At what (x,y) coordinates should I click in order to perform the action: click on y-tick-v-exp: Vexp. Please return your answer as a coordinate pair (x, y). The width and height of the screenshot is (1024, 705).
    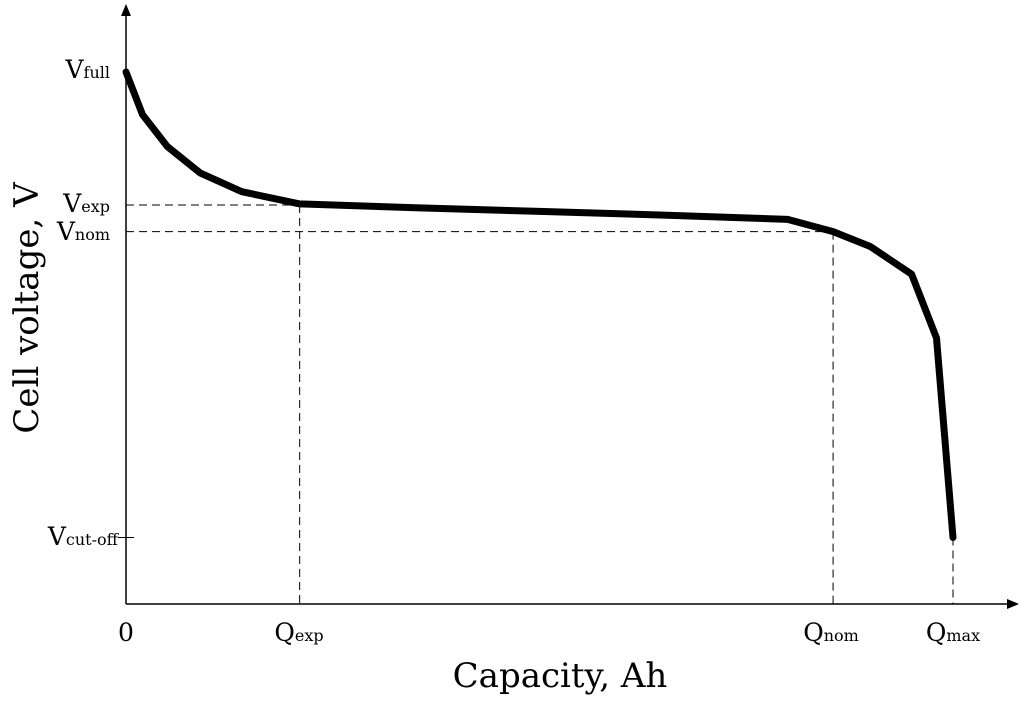
    Looking at the image, I should click on (86, 203).